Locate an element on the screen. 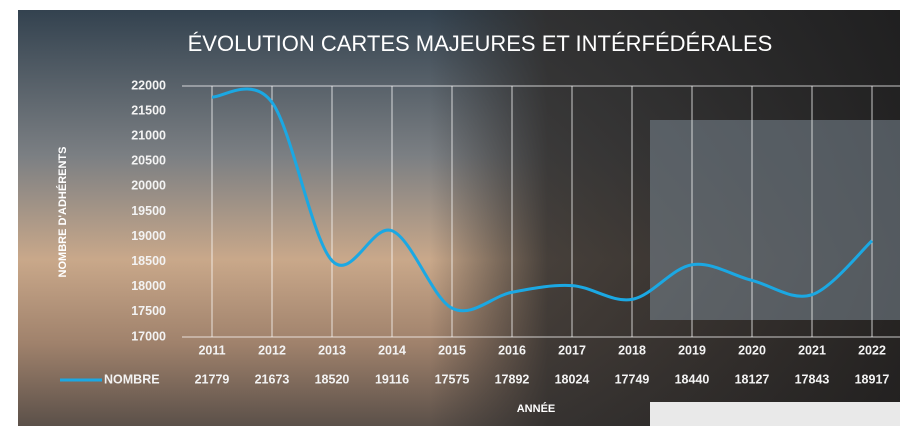 The width and height of the screenshot is (900, 426). data-table-value: 18024 is located at coordinates (572, 379).